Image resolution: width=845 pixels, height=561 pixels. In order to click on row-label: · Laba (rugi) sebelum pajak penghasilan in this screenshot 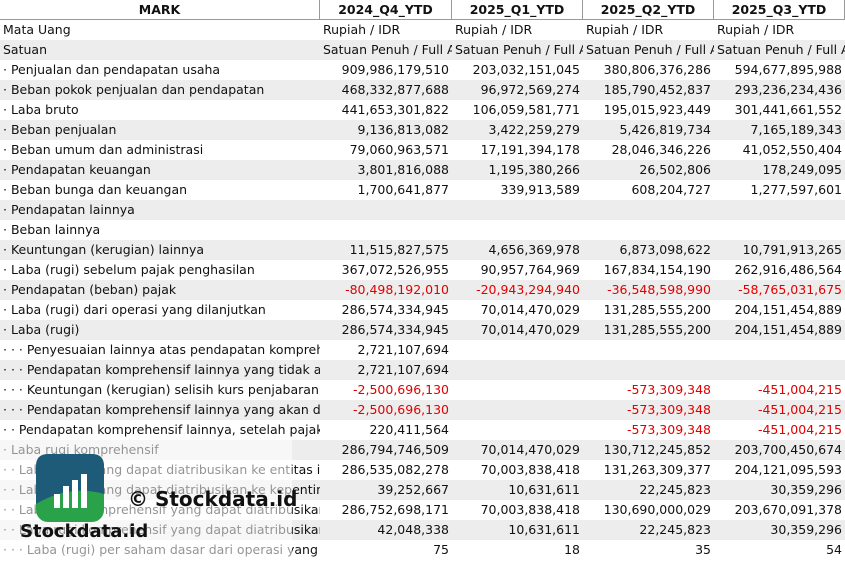, I will do `click(129, 269)`.